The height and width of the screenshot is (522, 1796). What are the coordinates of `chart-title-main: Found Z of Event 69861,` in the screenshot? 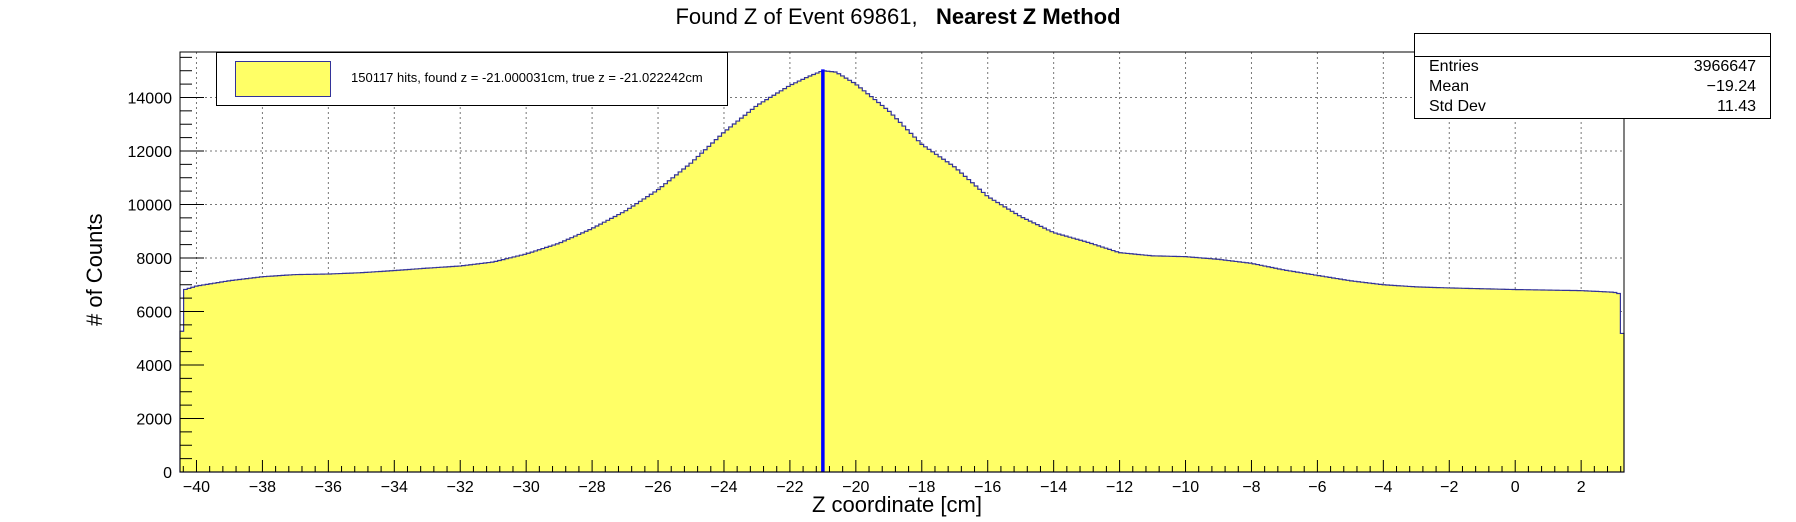 It's located at (796, 16).